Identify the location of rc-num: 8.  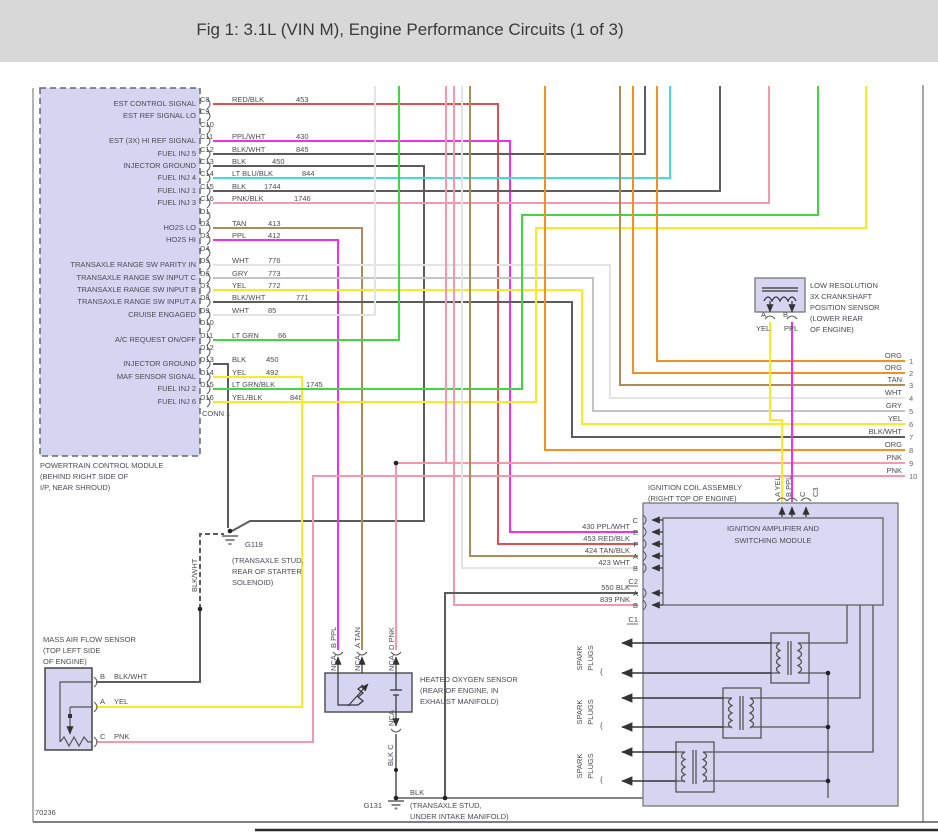
(911, 450).